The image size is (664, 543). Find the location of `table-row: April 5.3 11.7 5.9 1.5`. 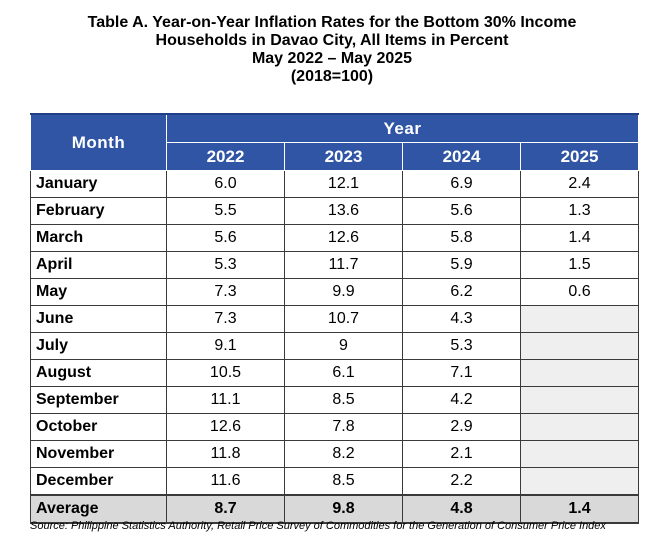

table-row: April 5.3 11.7 5.9 1.5 is located at coordinates (334, 265).